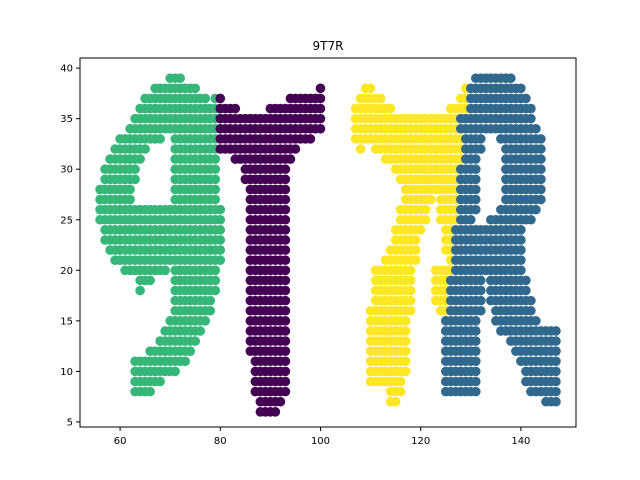 The height and width of the screenshot is (480, 640). What do you see at coordinates (420, 441) in the screenshot?
I see `x-tick-label: 120` at bounding box center [420, 441].